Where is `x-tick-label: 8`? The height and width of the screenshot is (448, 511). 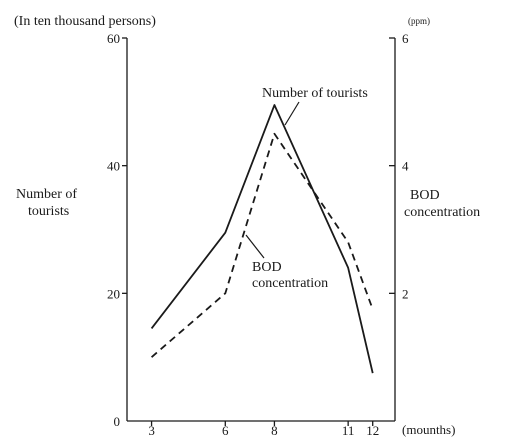
x-tick-label: 8 is located at coordinates (274, 430).